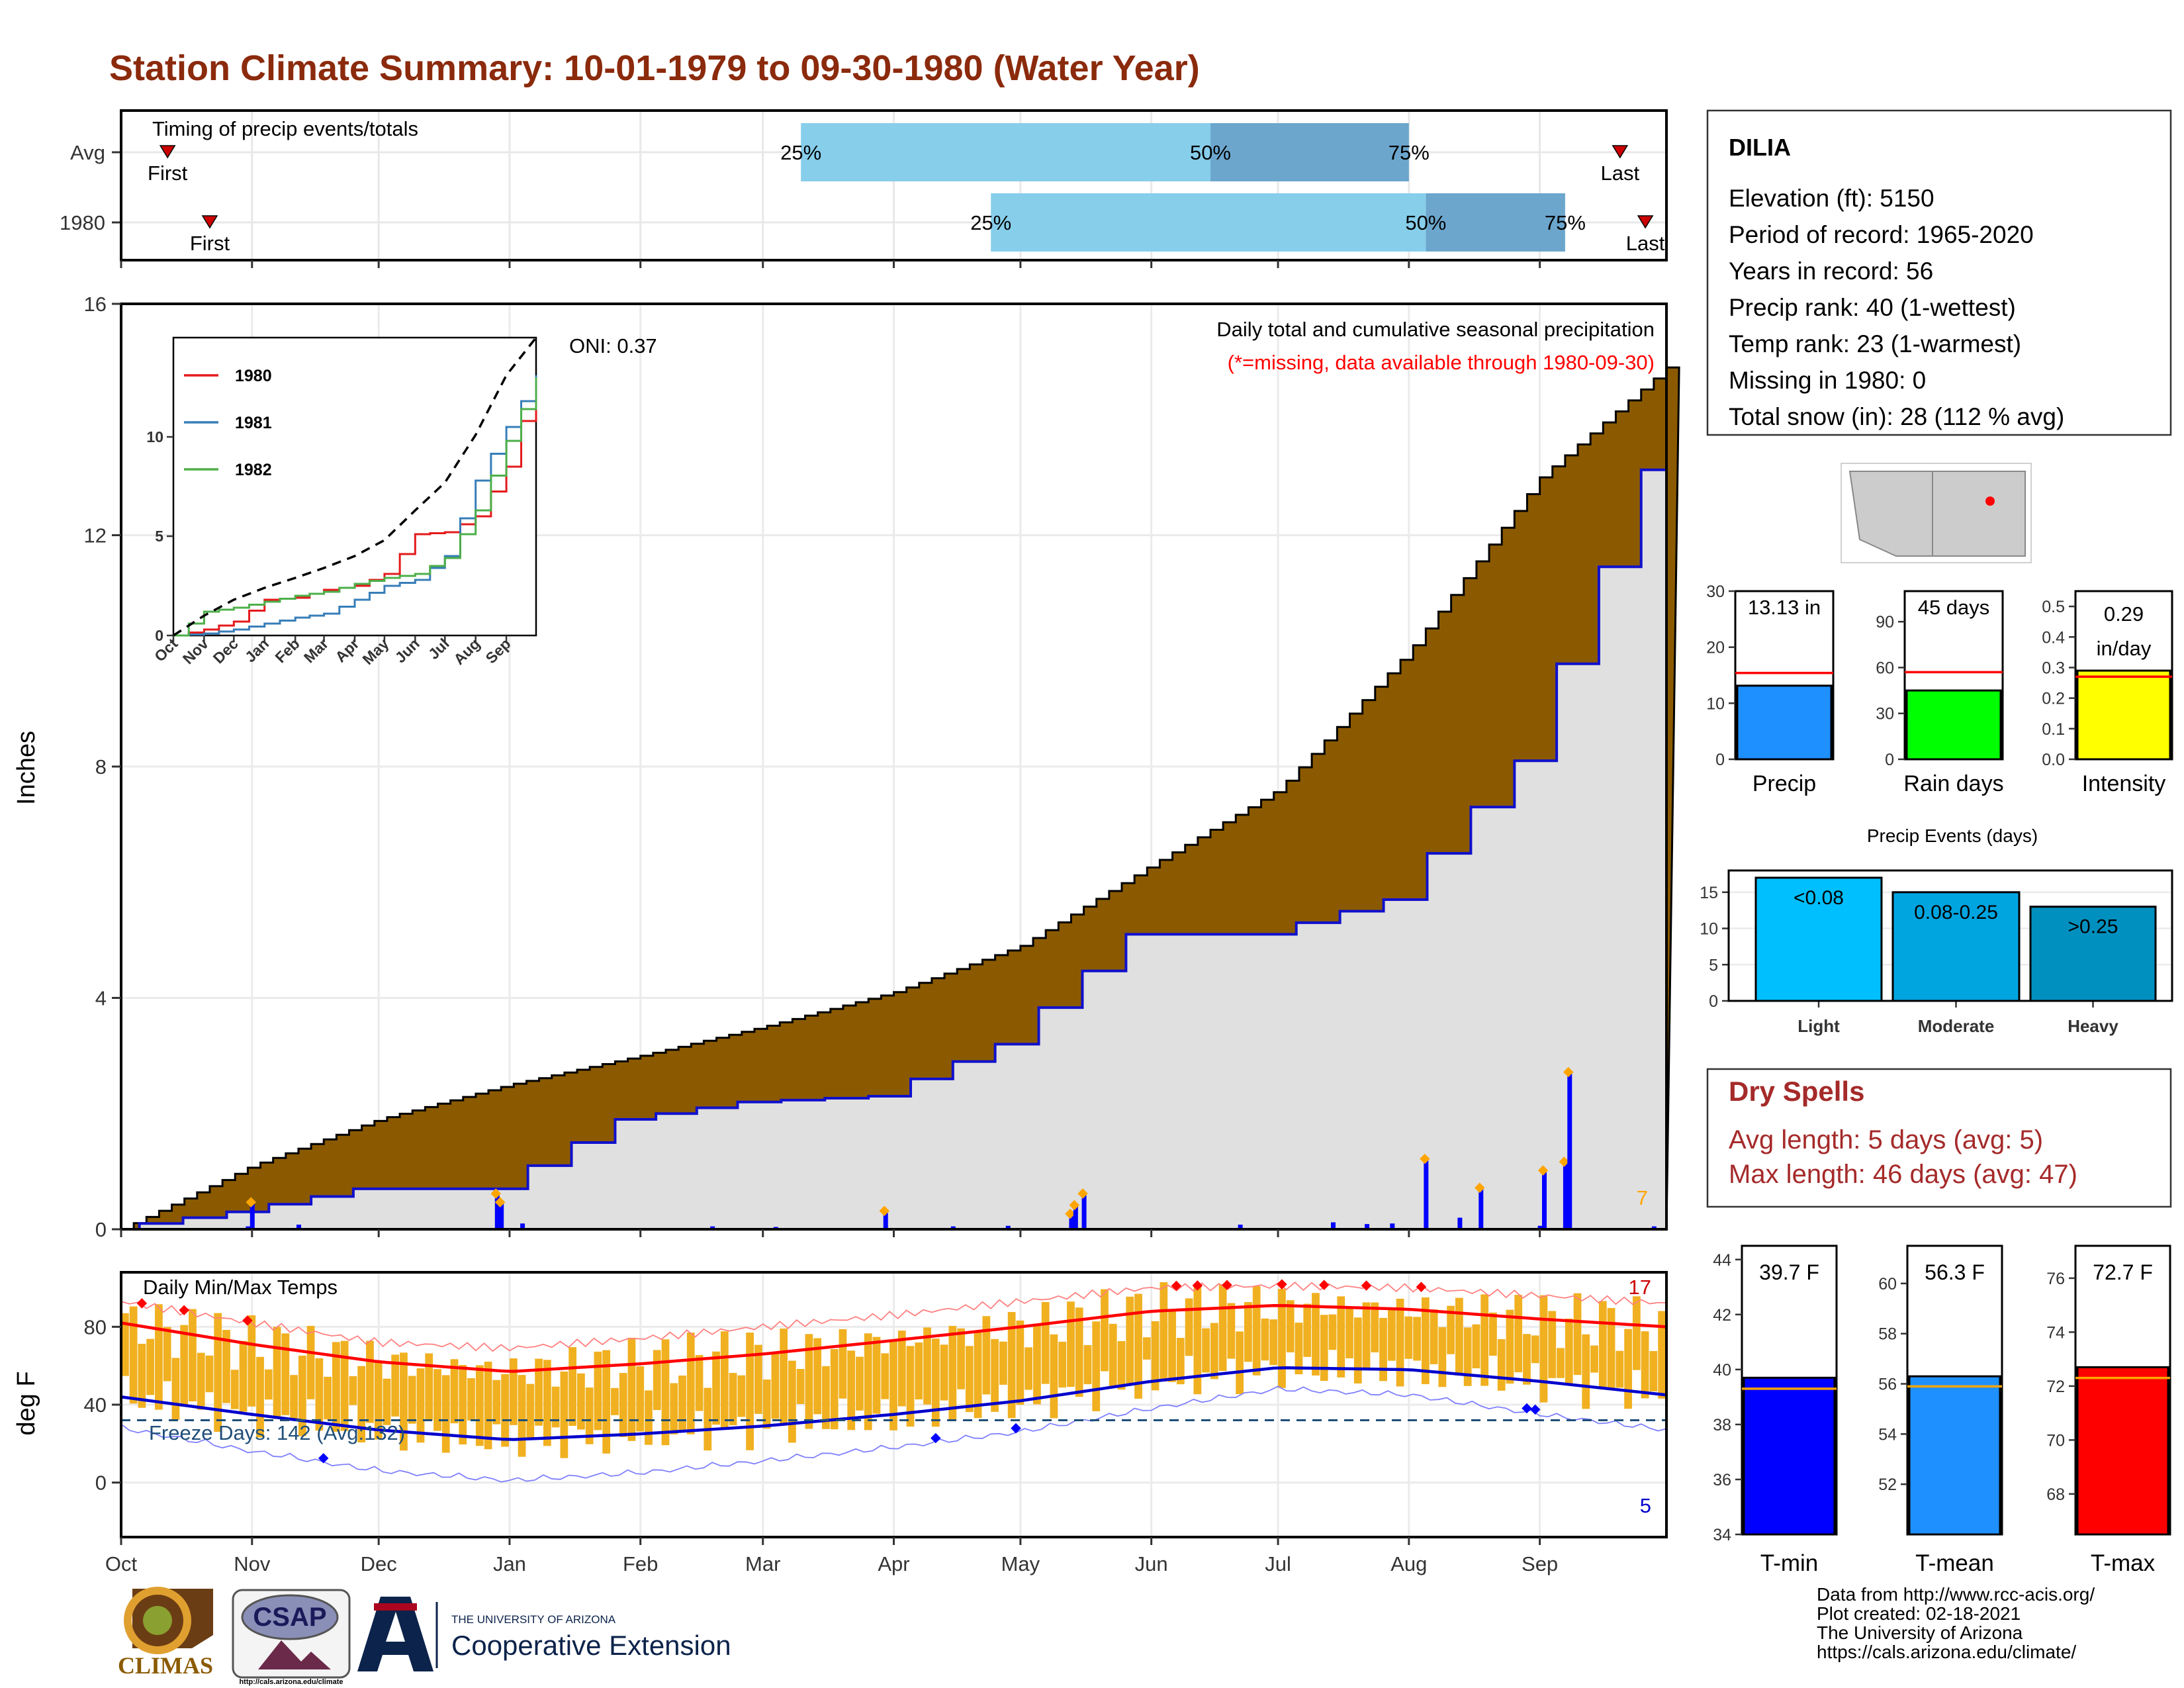  Describe the element at coordinates (1642, 1197) in the screenshot. I see `extreme-count-label: 7` at that location.